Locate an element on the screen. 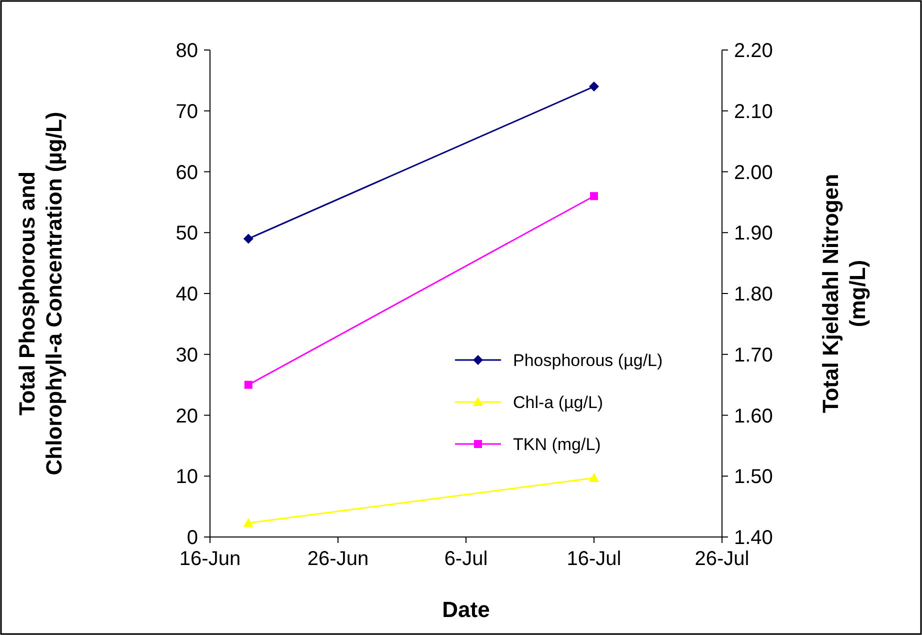  x-tick-label: 26-Jul is located at coordinates (722, 559).